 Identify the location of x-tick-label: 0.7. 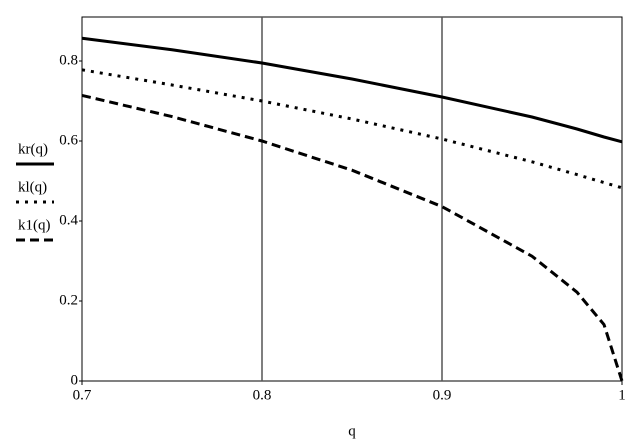
(82, 395).